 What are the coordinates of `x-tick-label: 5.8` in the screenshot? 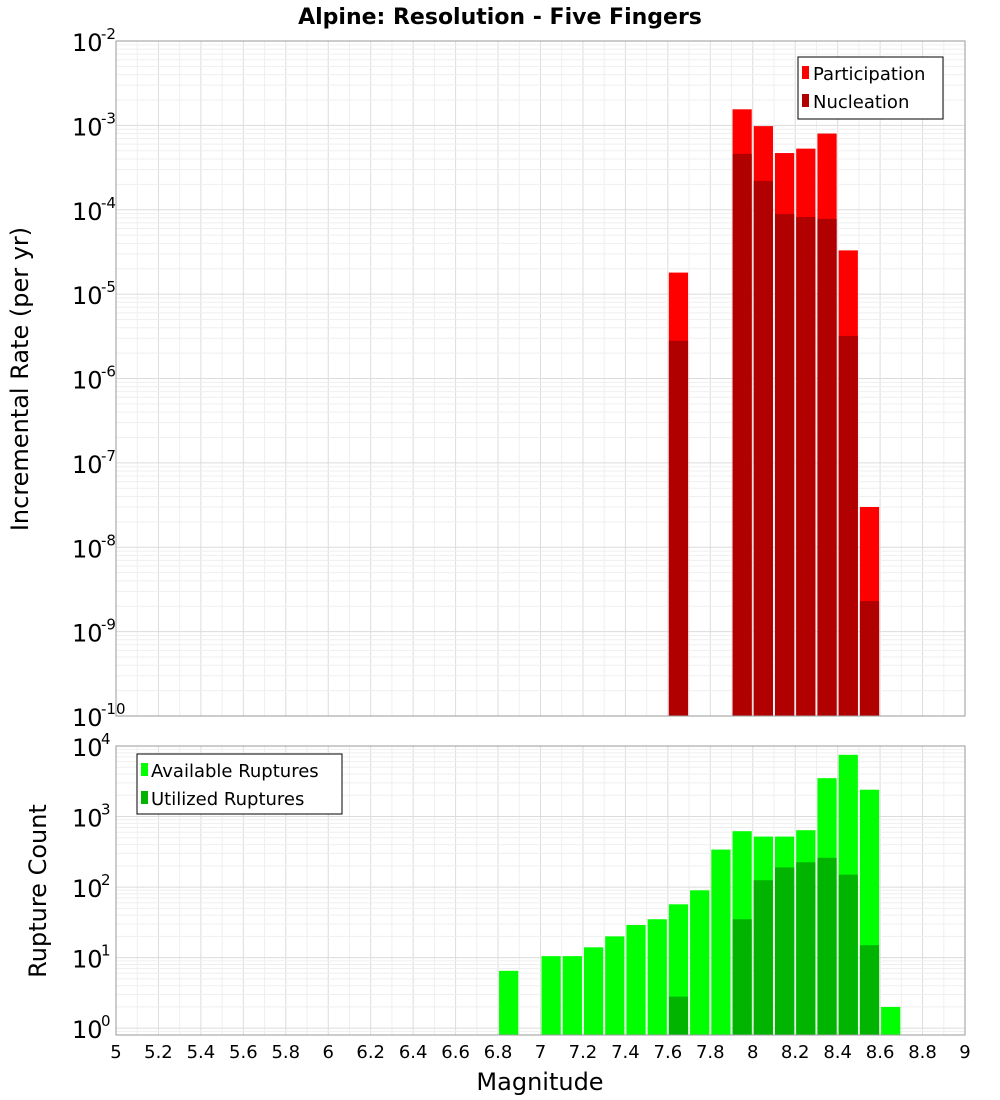 It's located at (285, 1052).